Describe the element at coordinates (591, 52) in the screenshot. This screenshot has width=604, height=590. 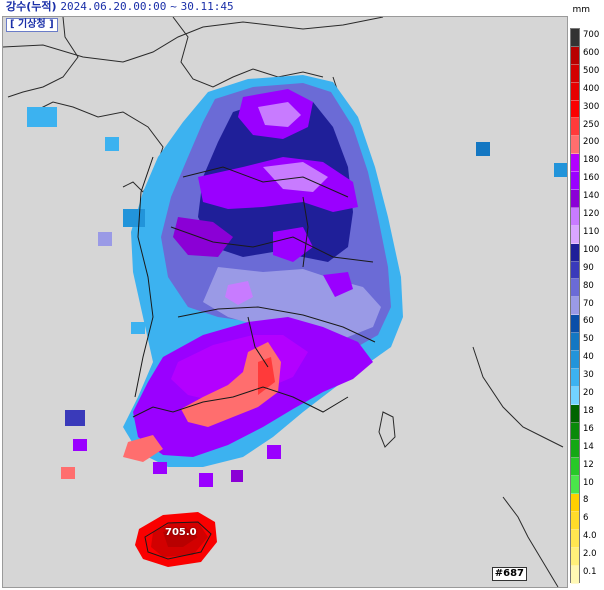
I see `legend-label: 600` at that location.